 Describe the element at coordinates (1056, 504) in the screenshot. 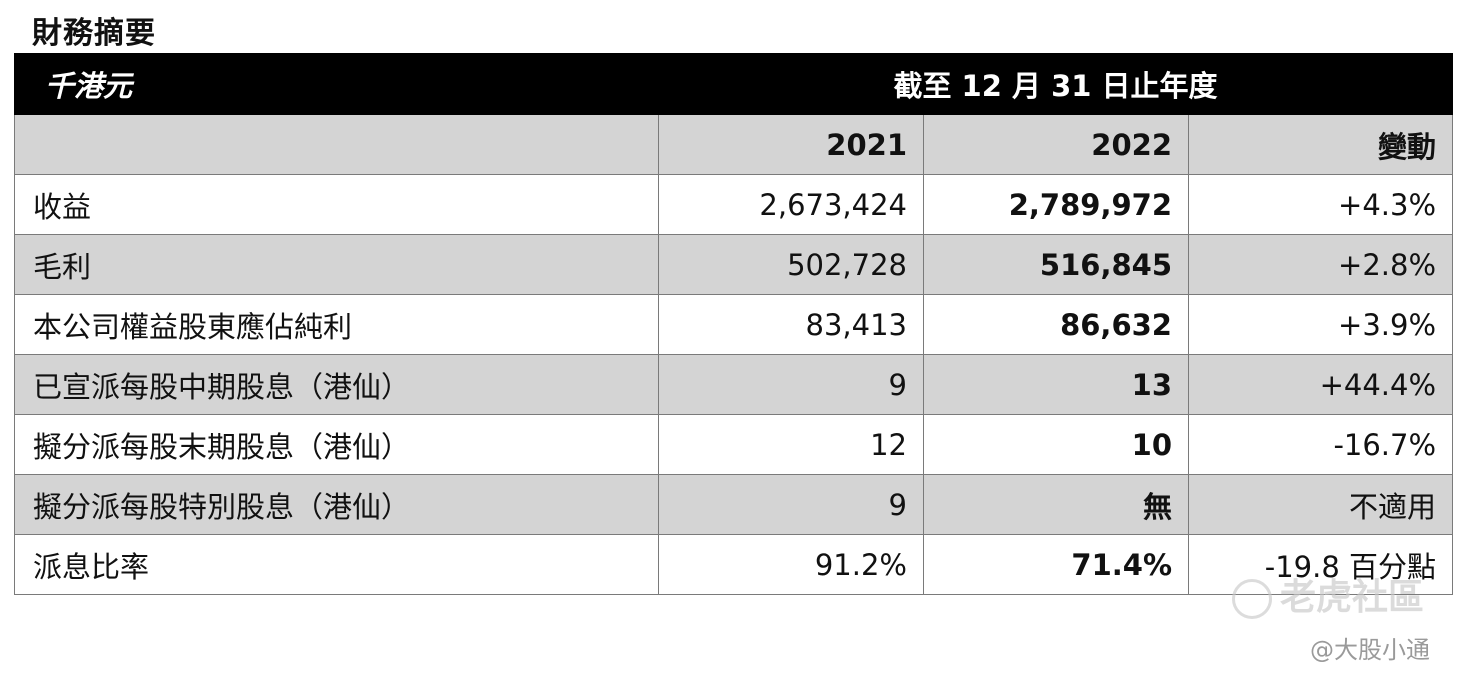

I see `value-2022: 無` at that location.